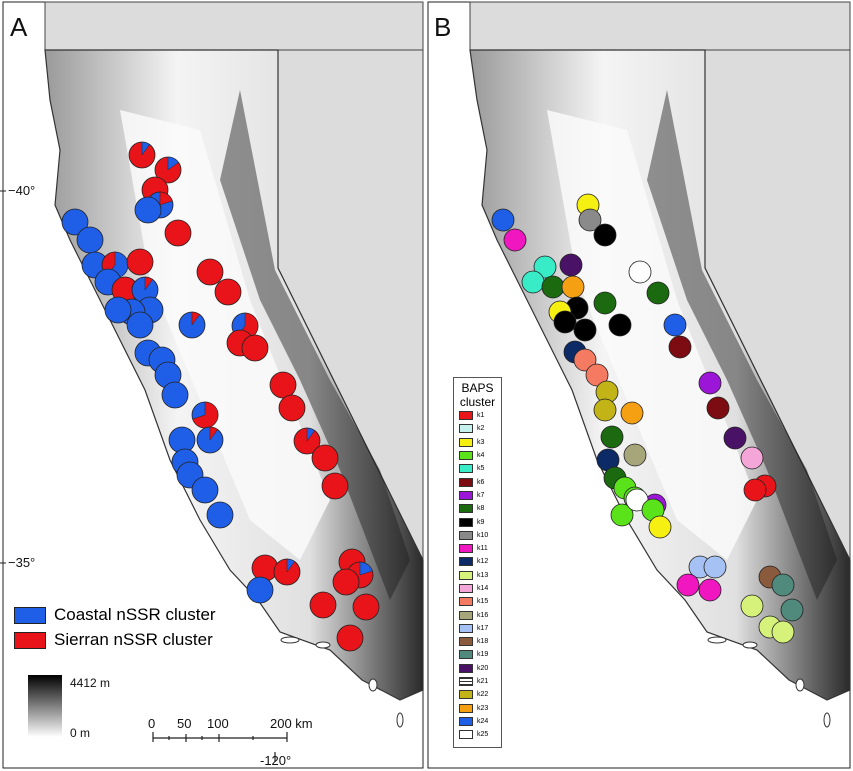 This screenshot has height=771, width=853. I want to click on baps-swatch-k11, so click(466, 549).